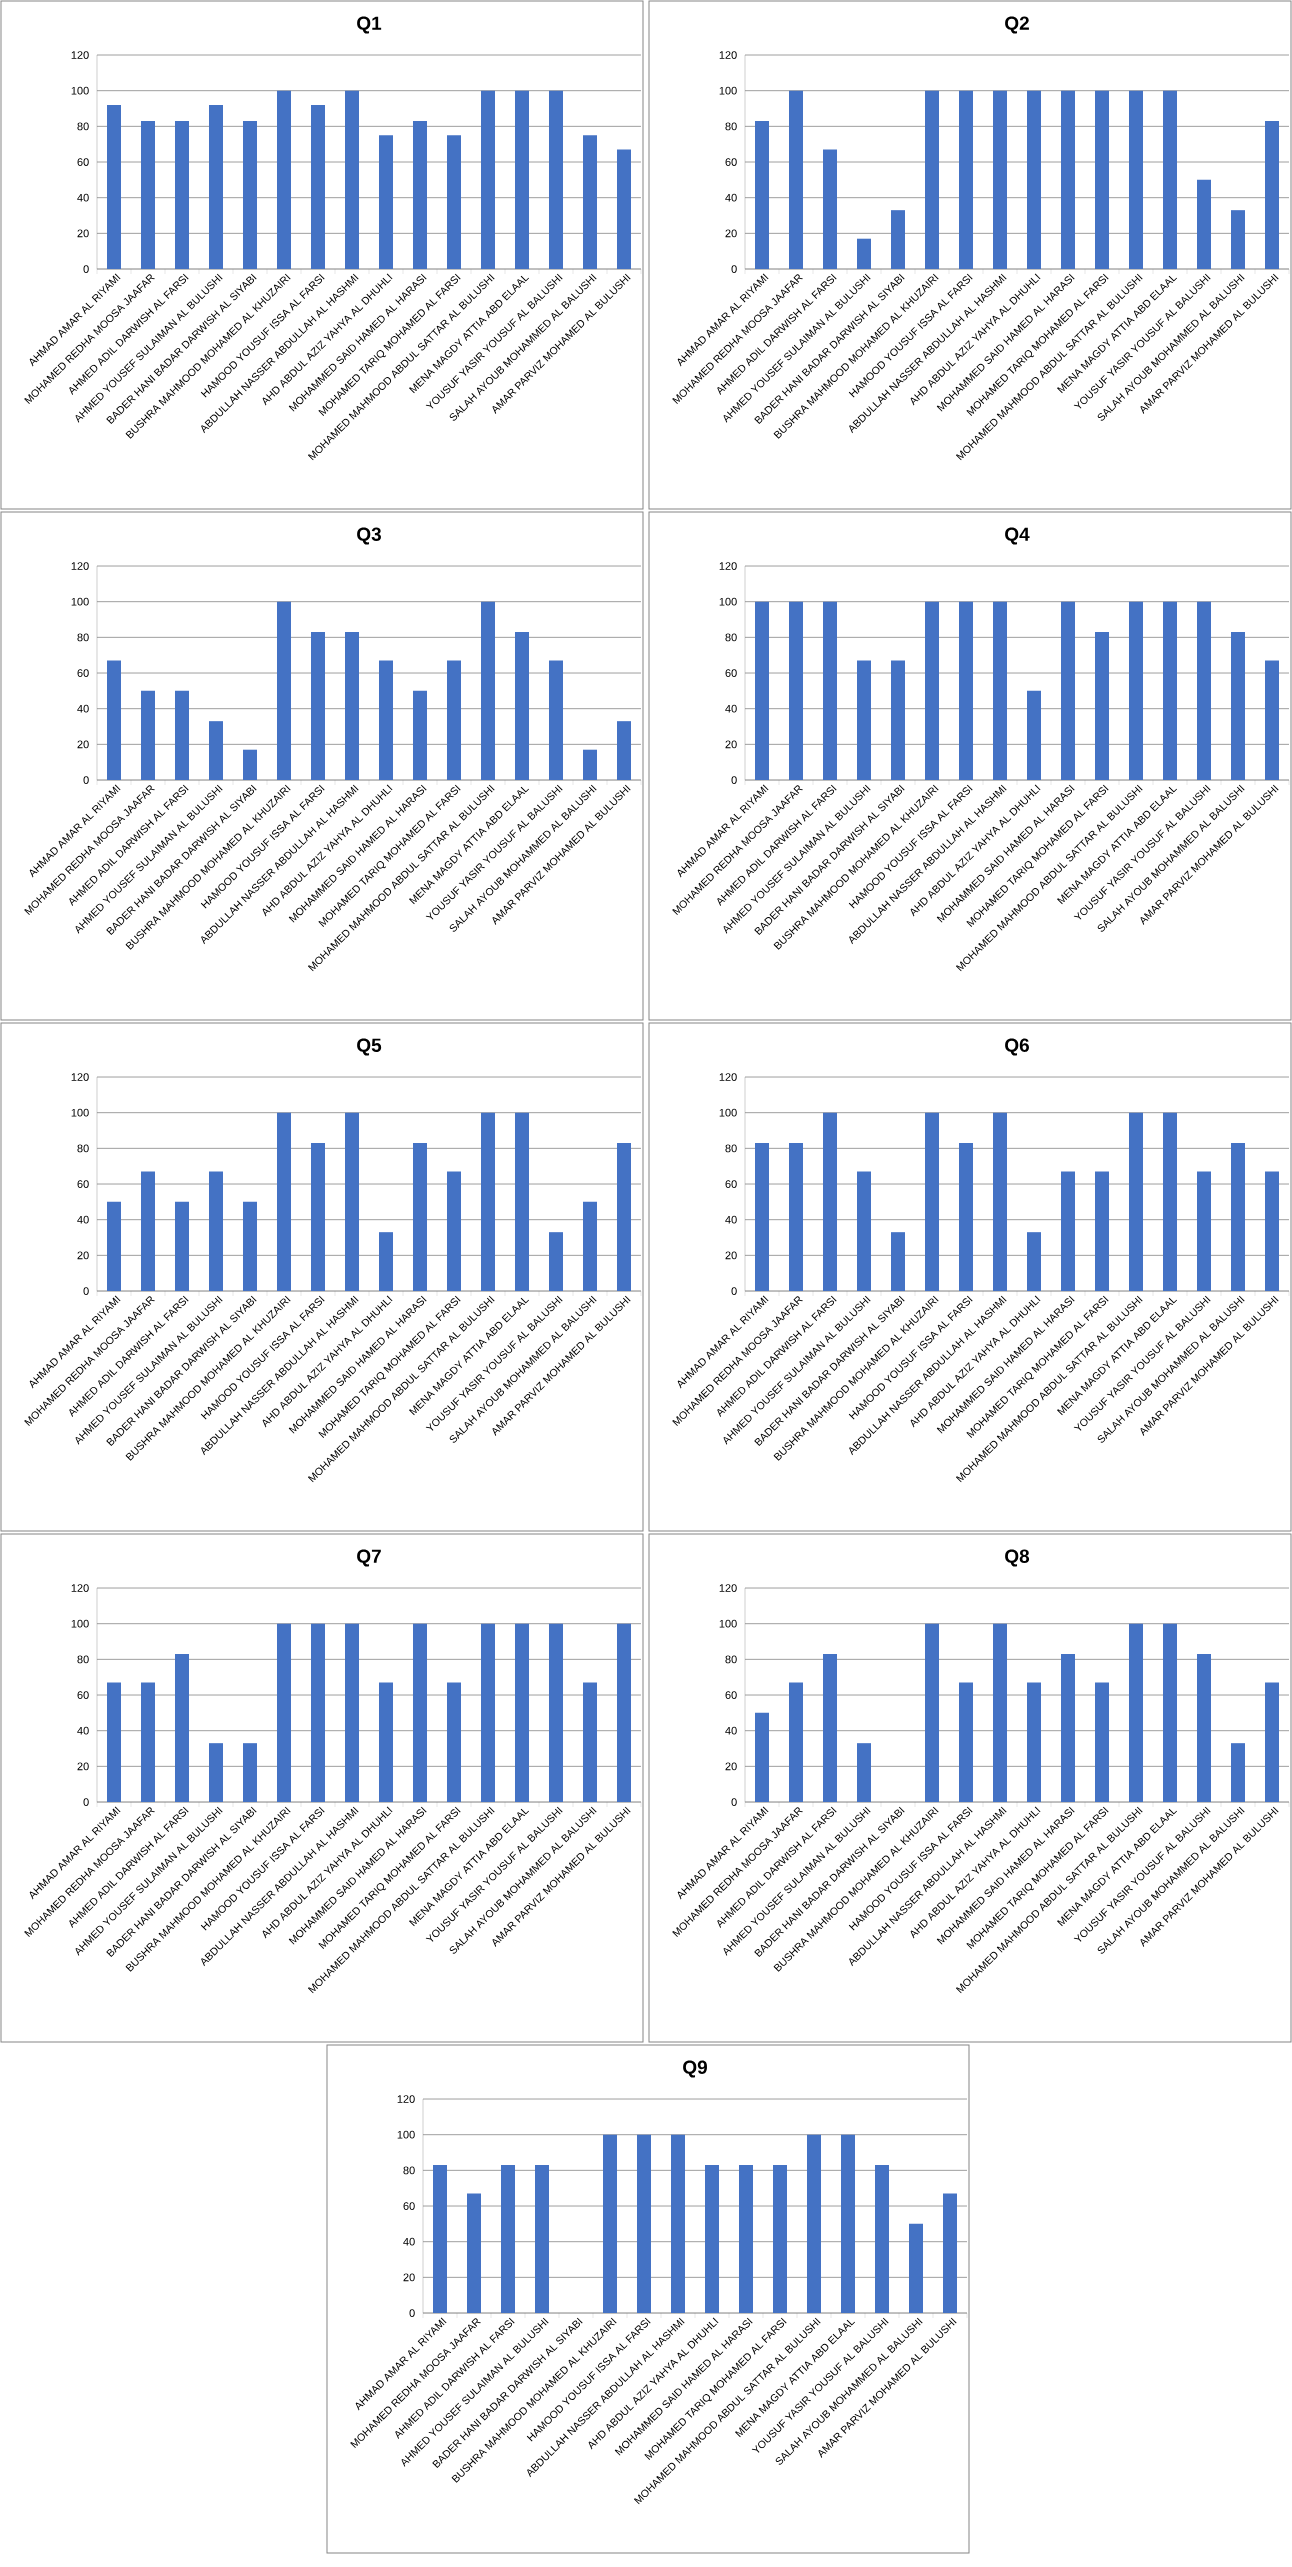  I want to click on chart-title: Q5, so click(369, 1047).